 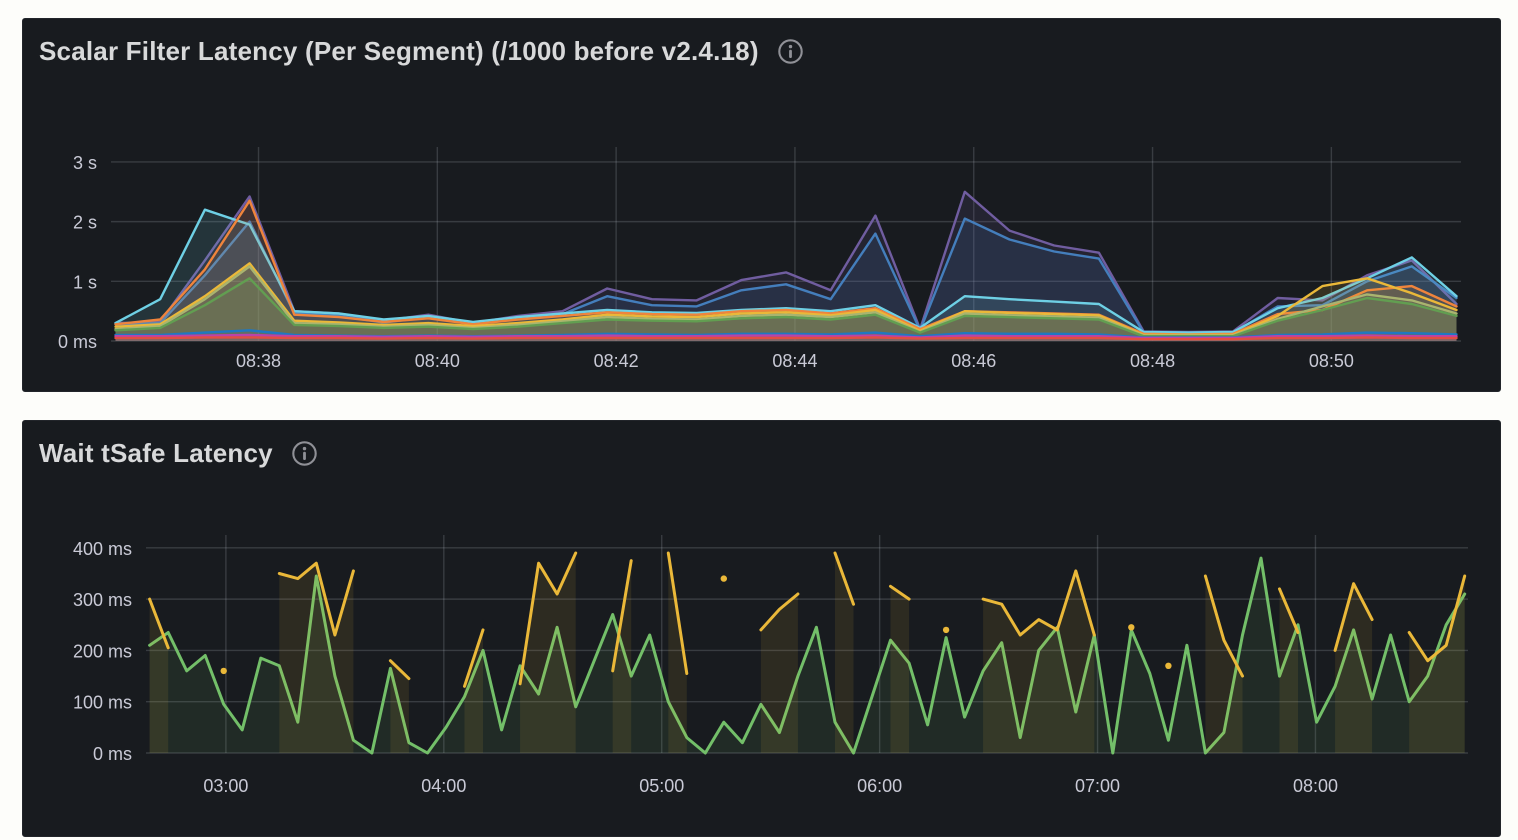 I want to click on panel-title: Wait tSafe Latency, so click(x=156, y=452).